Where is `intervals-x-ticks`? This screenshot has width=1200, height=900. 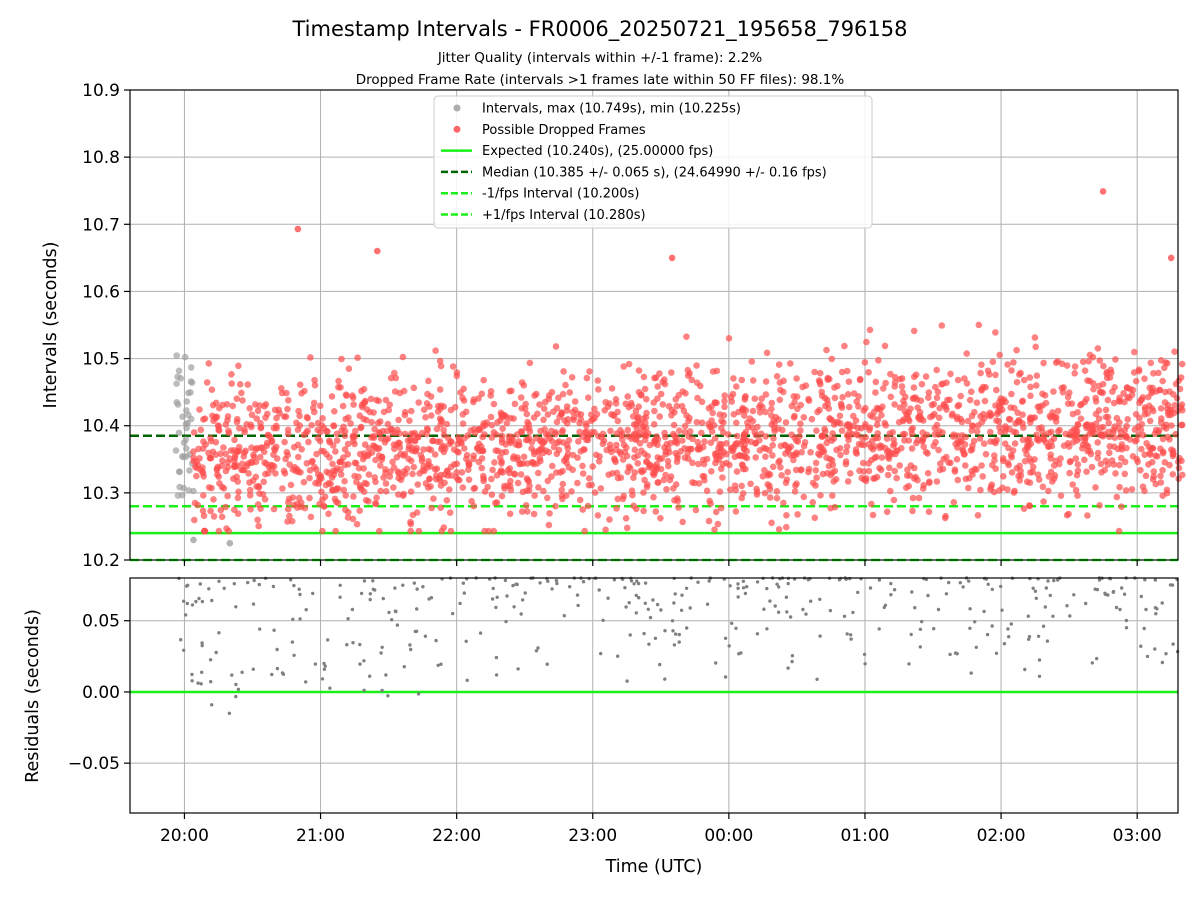
intervals-x-ticks is located at coordinates (660, 563).